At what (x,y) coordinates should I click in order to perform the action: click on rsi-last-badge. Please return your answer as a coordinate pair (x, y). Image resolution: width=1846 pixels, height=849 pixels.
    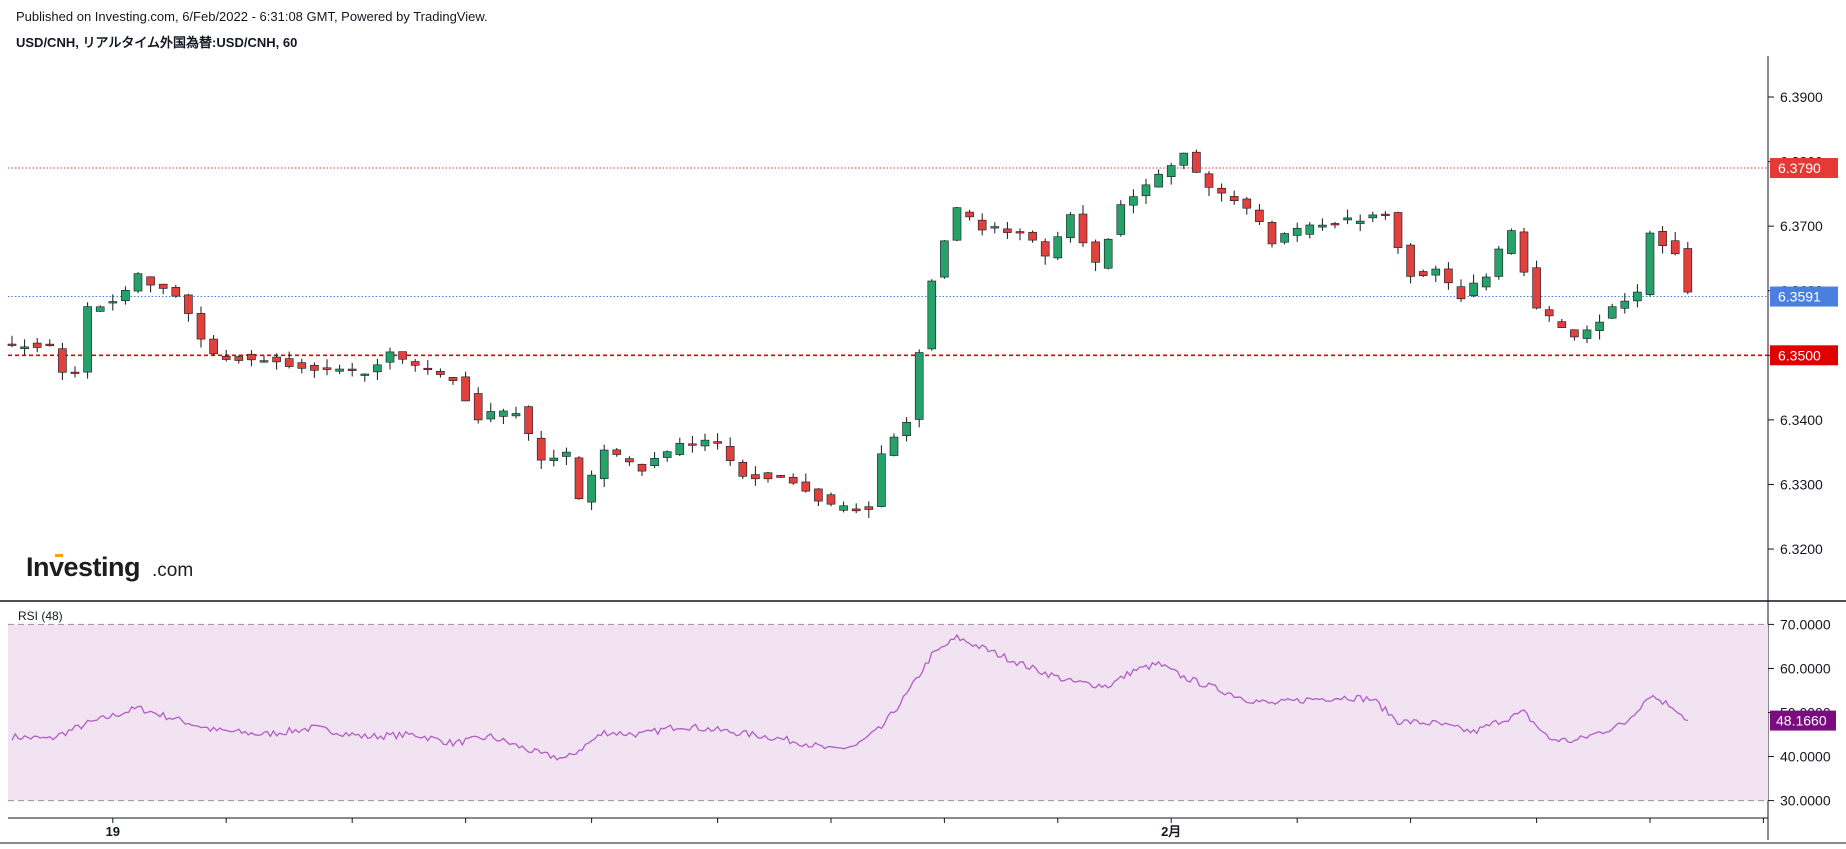
    Looking at the image, I should click on (1803, 720).